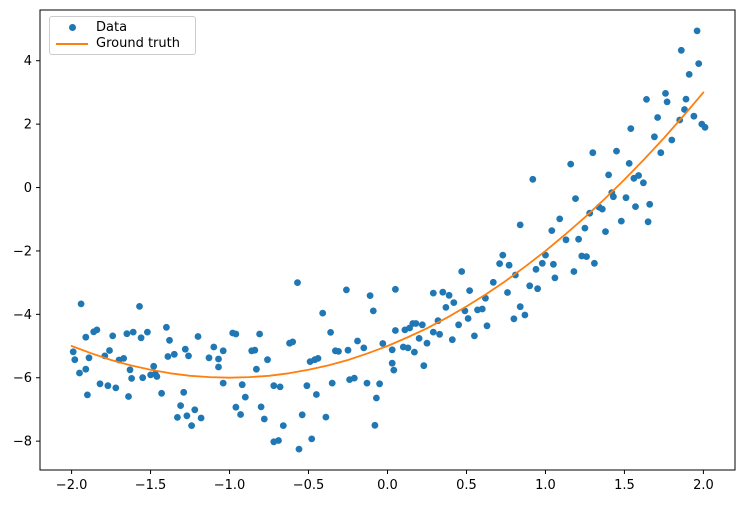  Describe the element at coordinates (22, 251) in the screenshot. I see `y-tick-label: −2` at that location.